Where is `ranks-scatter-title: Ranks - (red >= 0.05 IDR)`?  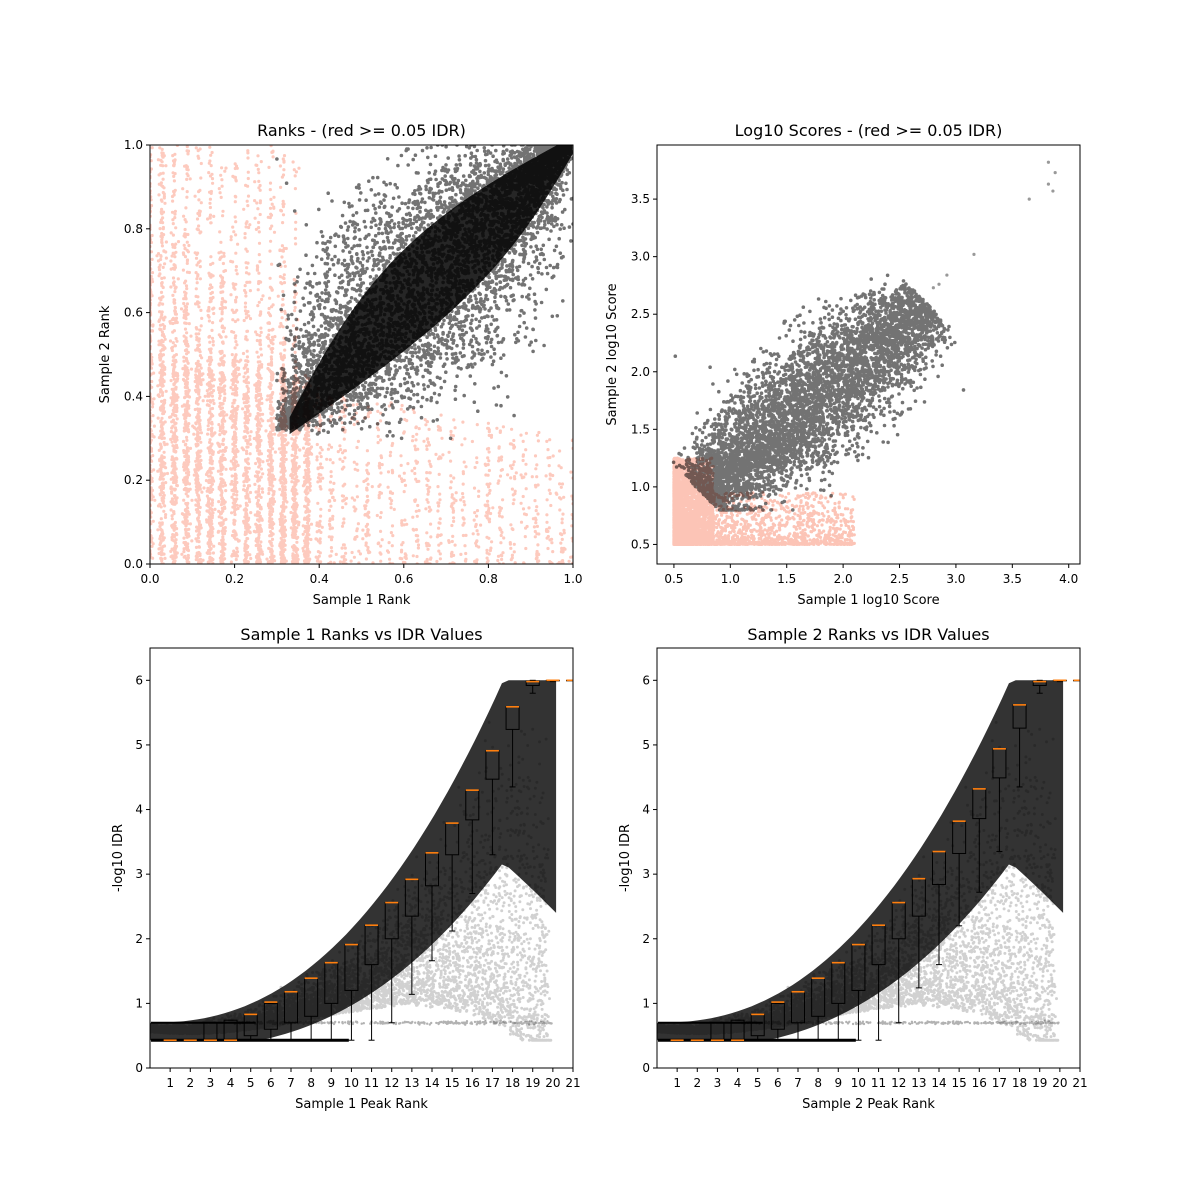 ranks-scatter-title: Ranks - (red >= 0.05 IDR) is located at coordinates (361, 130).